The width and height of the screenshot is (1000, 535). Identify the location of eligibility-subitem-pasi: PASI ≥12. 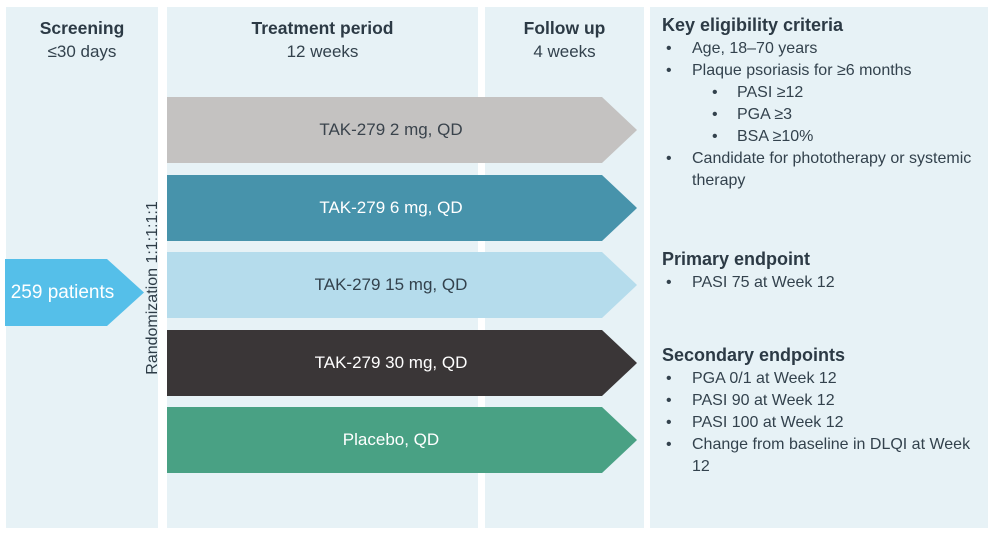
(842, 93).